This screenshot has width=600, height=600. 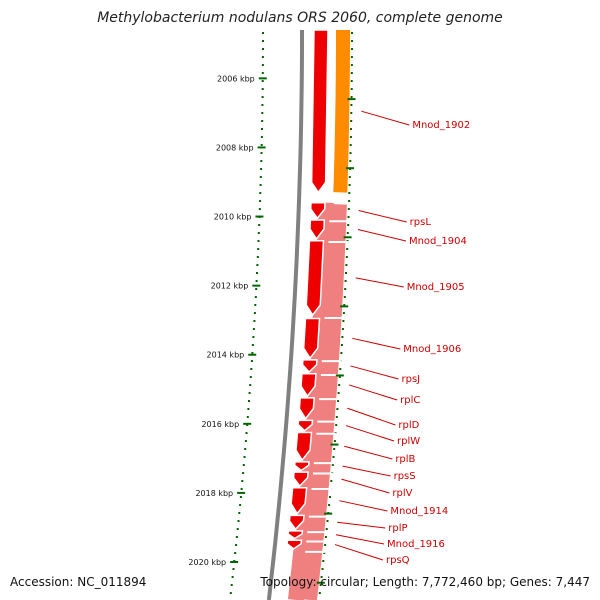 What do you see at coordinates (294, 544) in the screenshot?
I see `gene-arrow-rpsQ` at bounding box center [294, 544].